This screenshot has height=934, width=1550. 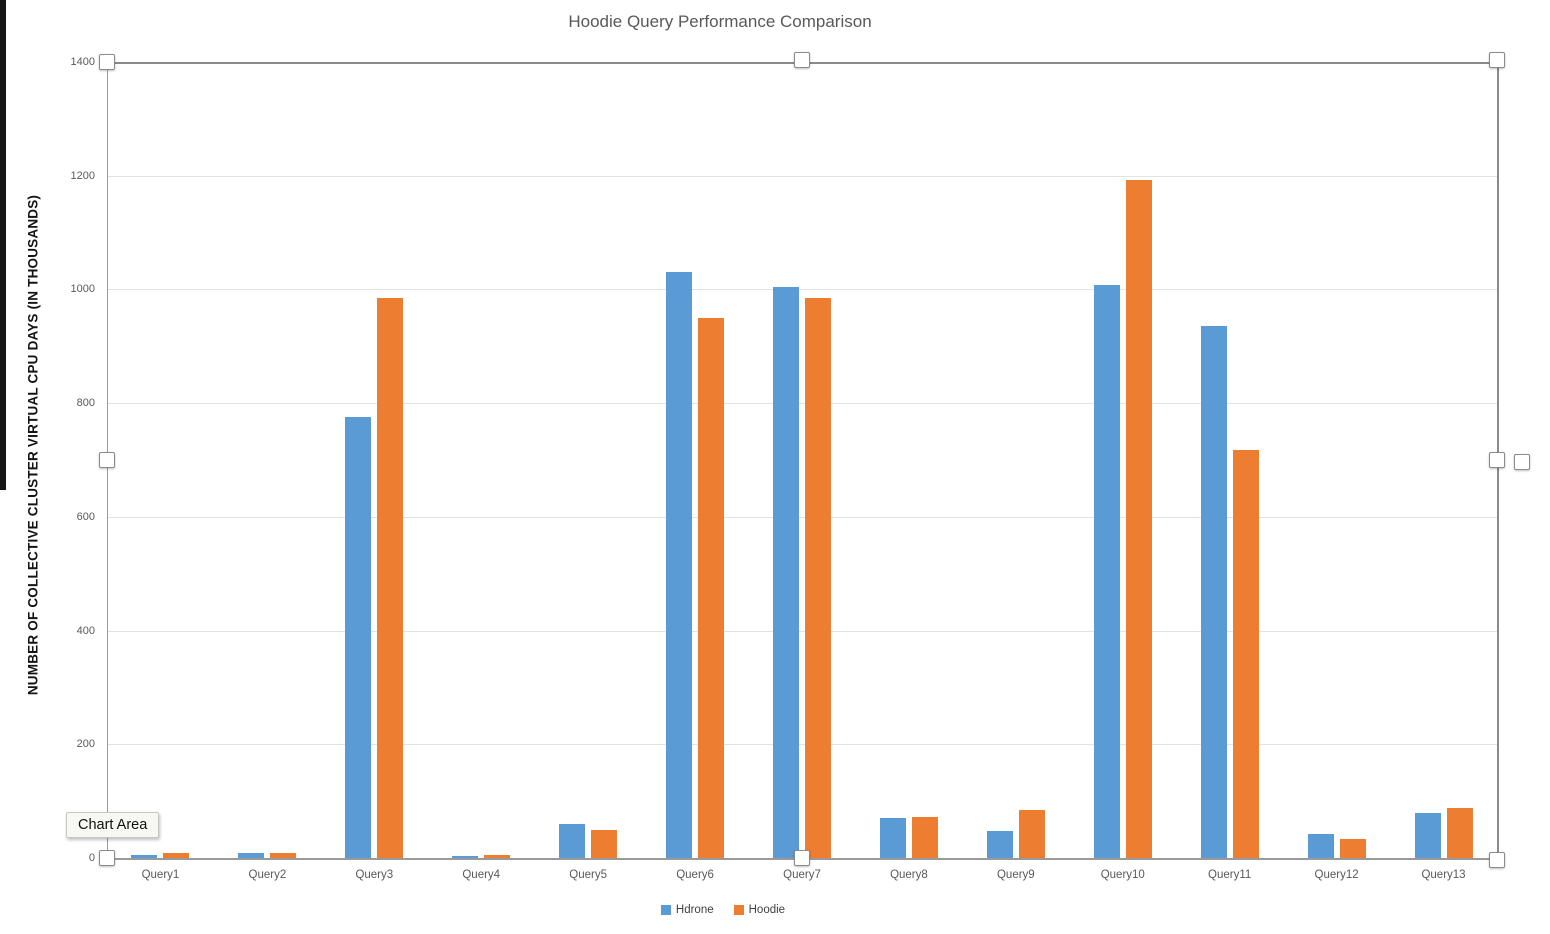 I want to click on legend-item-hoodie: Hoodie, so click(x=759, y=910).